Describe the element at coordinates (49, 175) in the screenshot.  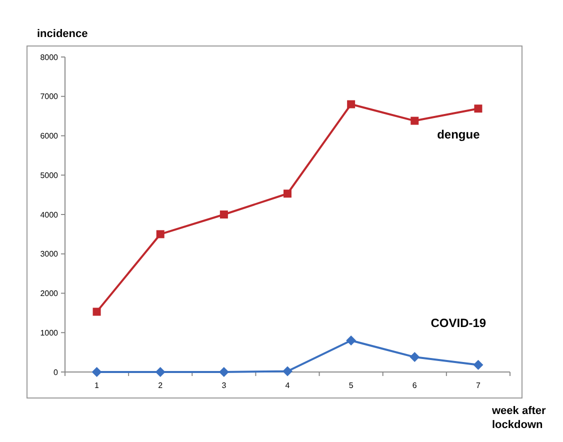
I see `y-tick-label: 5000` at that location.